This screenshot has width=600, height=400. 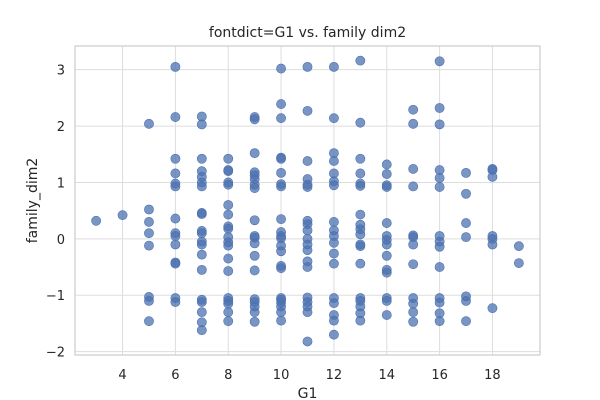 I want to click on chart-title: fontdict=G1 vs. family dim2, so click(x=307, y=33).